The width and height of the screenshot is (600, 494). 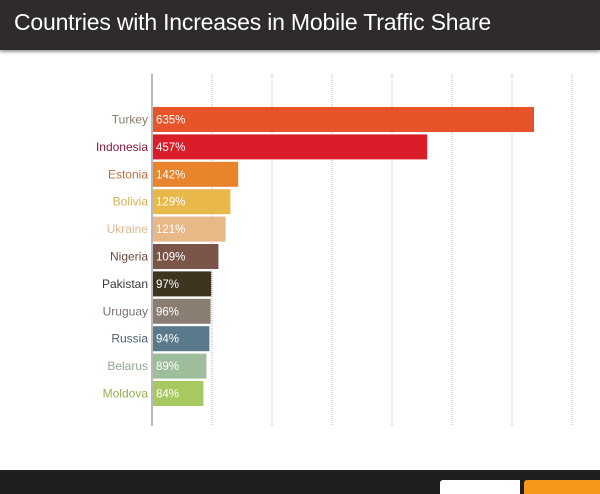 I want to click on value-label: 635%, so click(x=170, y=121).